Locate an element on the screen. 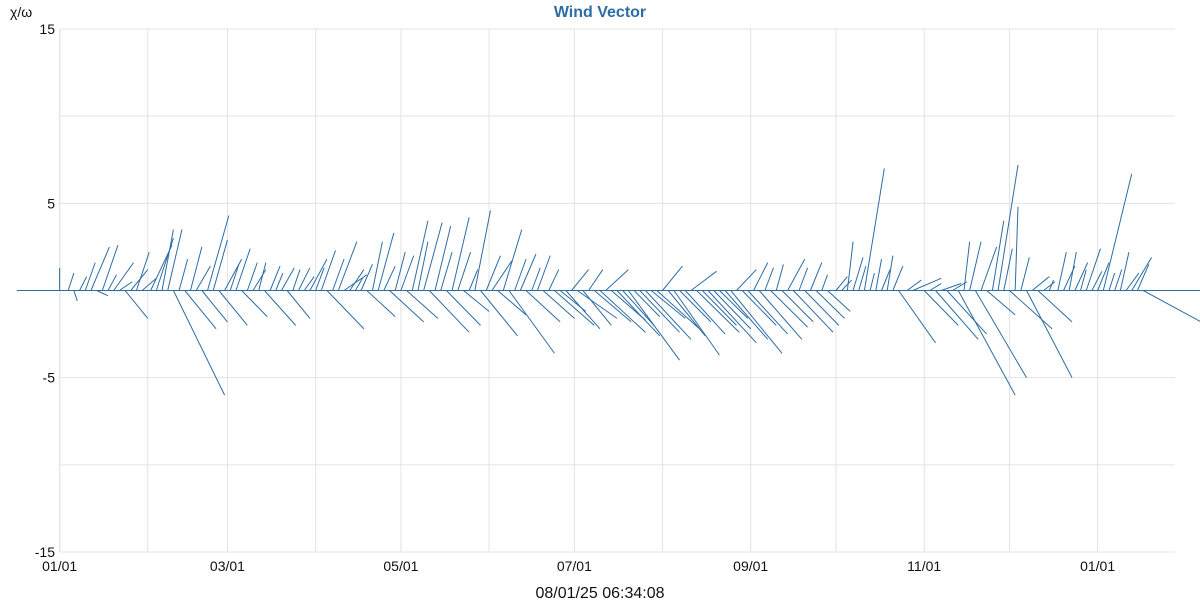  x-tick-label: 09/01 is located at coordinates (750, 566).